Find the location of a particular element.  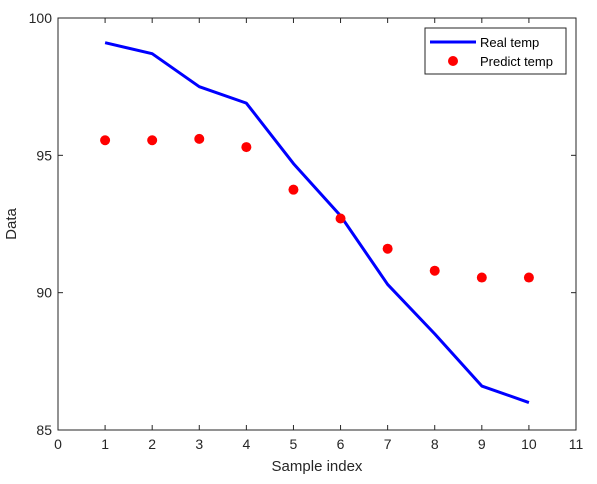

y-axis-title: Data is located at coordinates (11, 224).